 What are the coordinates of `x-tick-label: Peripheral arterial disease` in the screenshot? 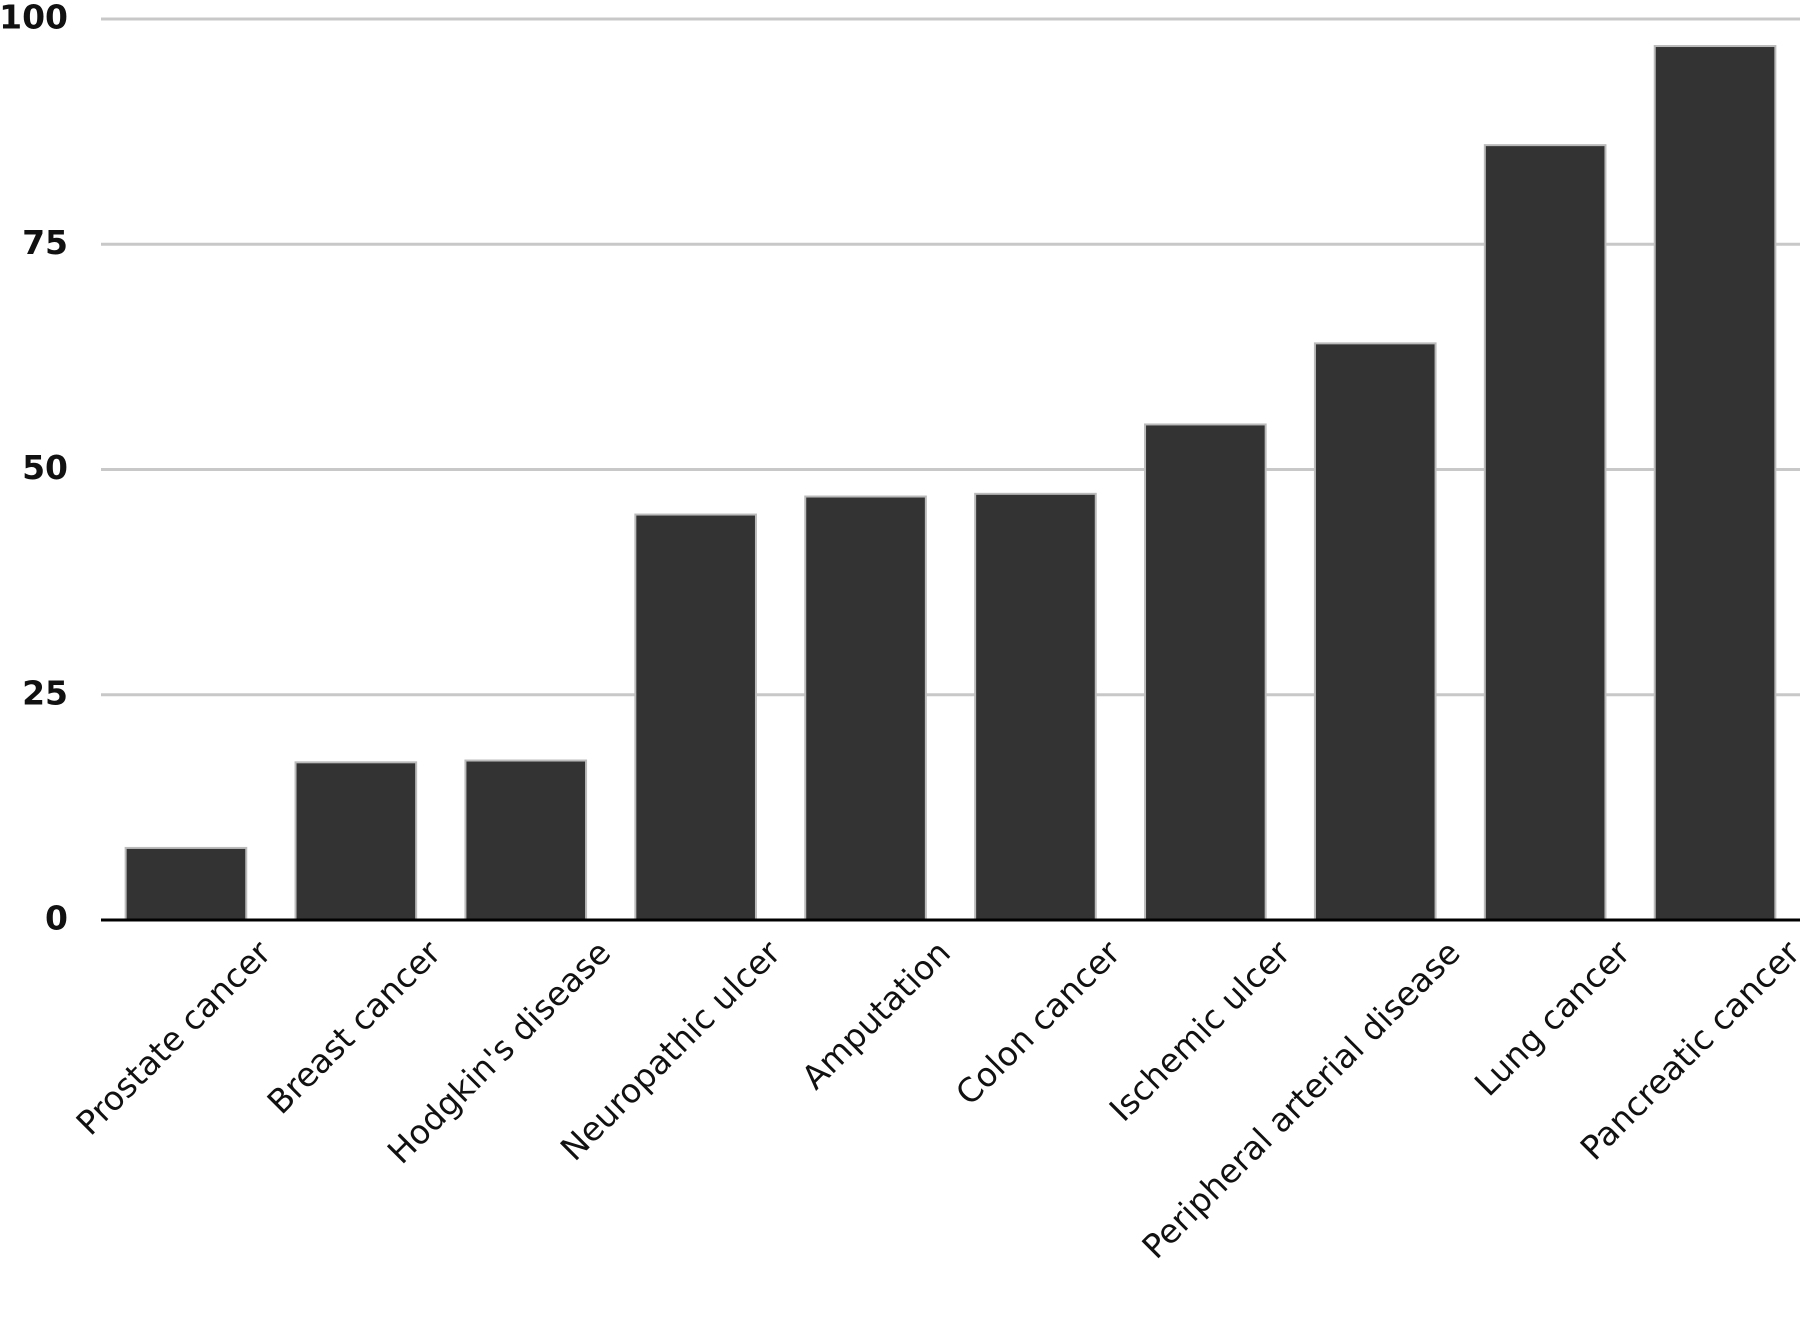 It's located at (1300, 1099).